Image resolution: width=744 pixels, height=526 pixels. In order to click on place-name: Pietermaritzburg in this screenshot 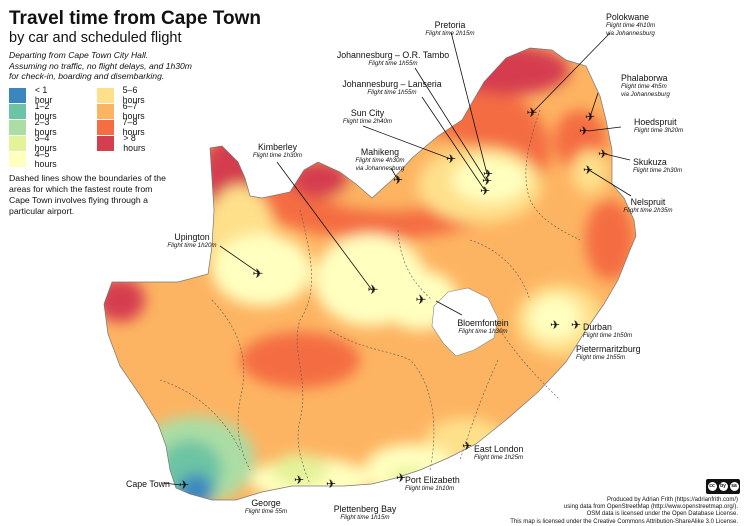, I will do `click(608, 349)`.